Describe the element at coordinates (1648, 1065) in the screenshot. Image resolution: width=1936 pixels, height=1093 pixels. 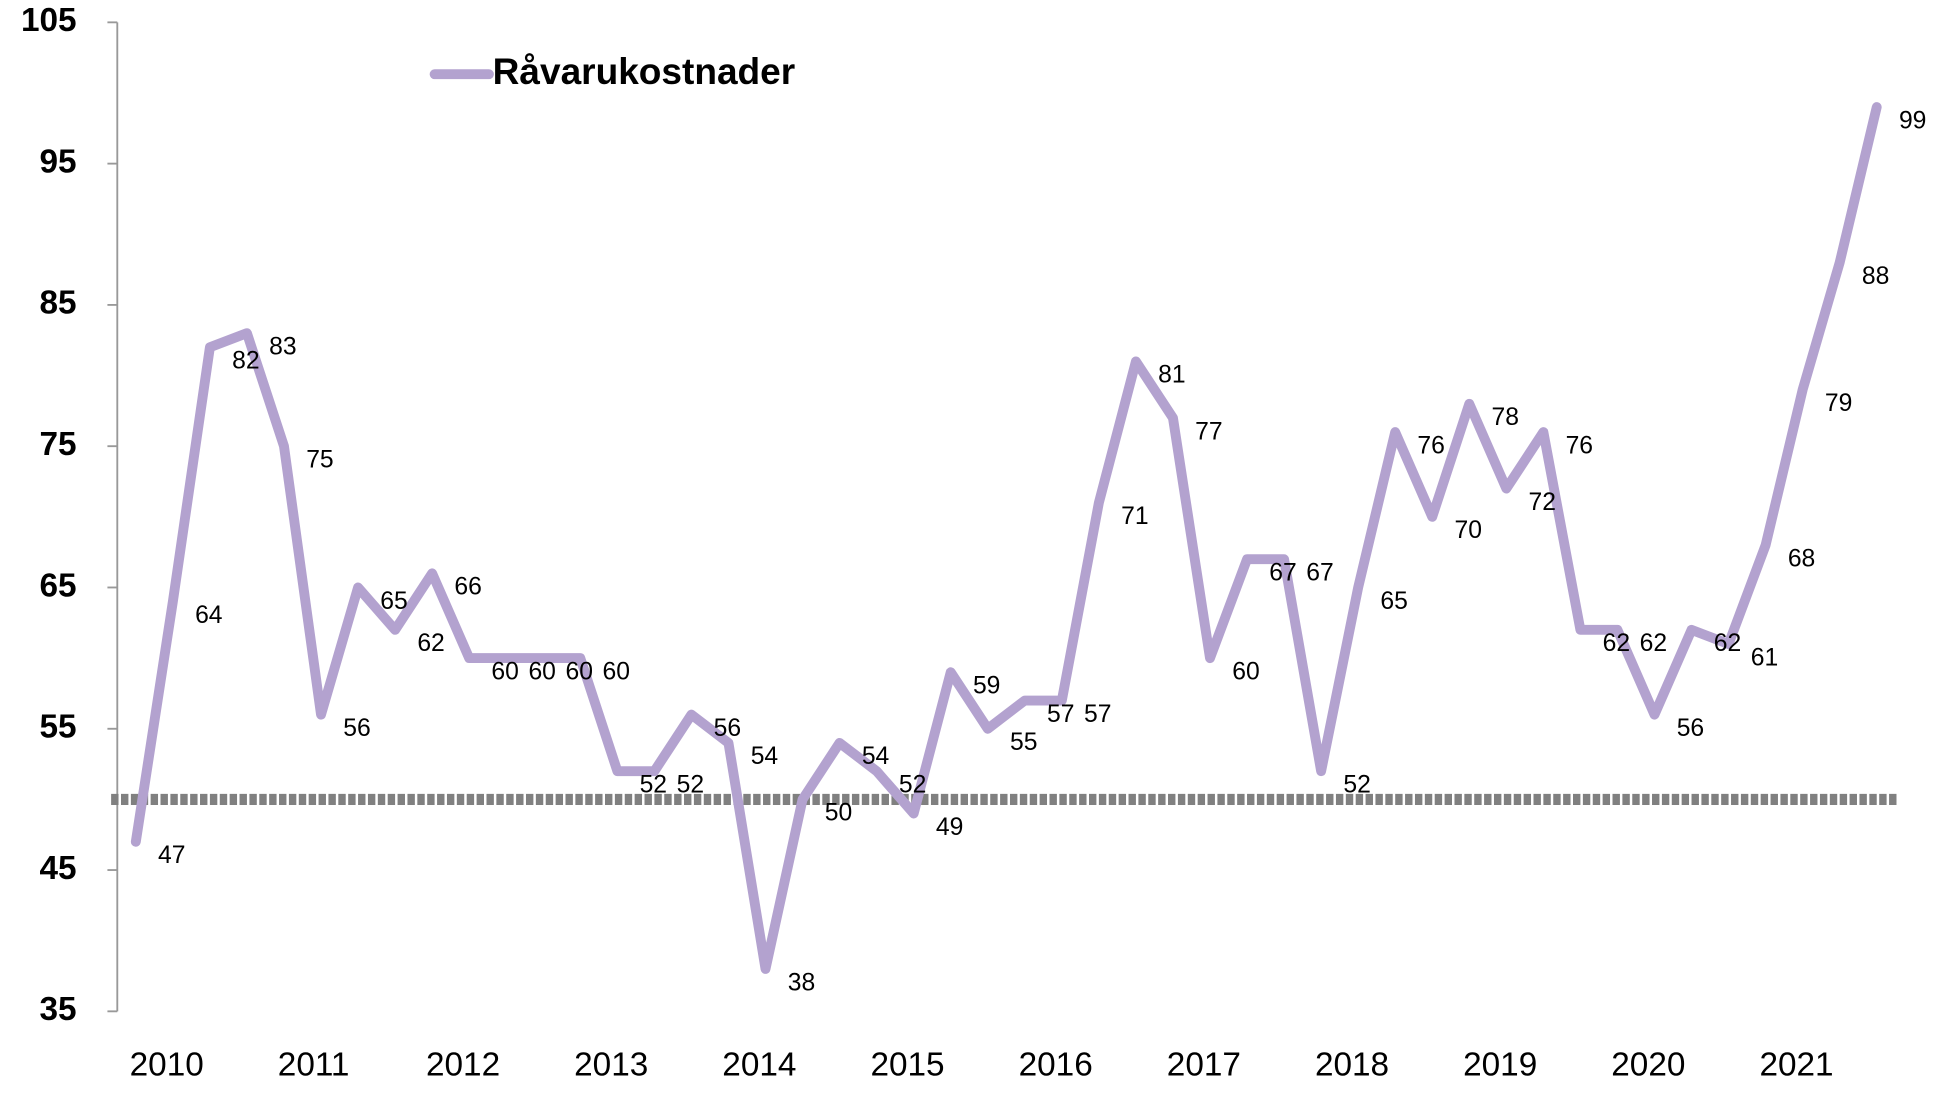
I see `x-tick-label: 2020` at that location.